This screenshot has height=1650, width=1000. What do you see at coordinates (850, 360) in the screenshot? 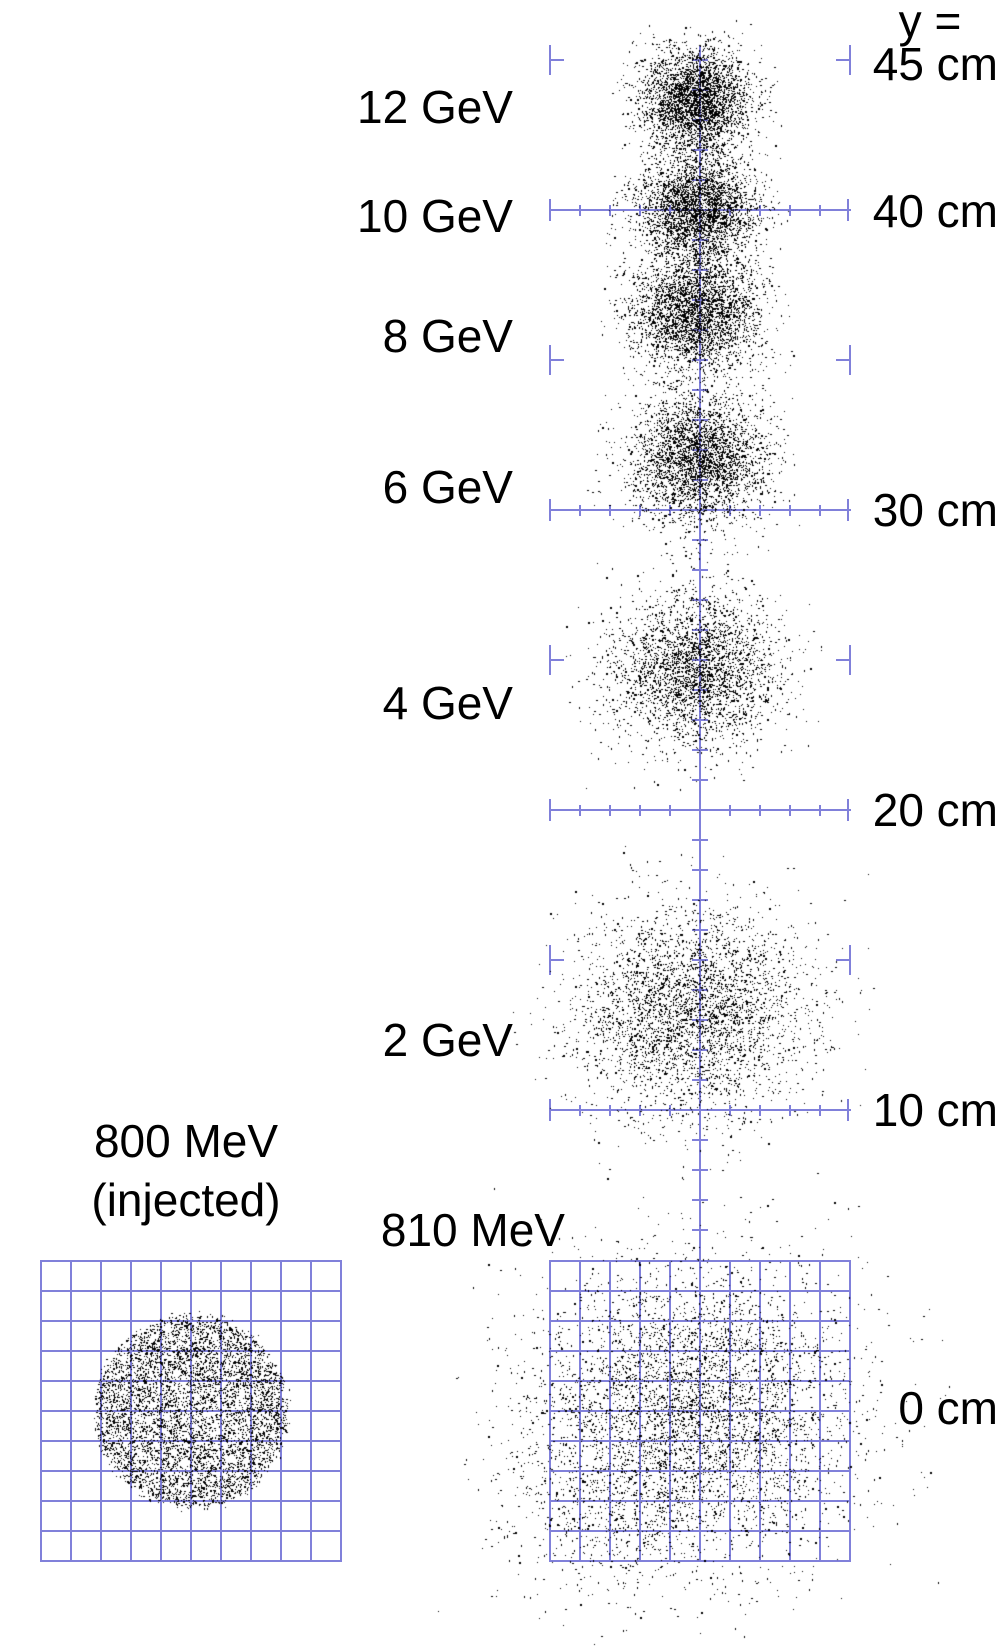
I see `half-tick-right-bar-35cm` at bounding box center [850, 360].